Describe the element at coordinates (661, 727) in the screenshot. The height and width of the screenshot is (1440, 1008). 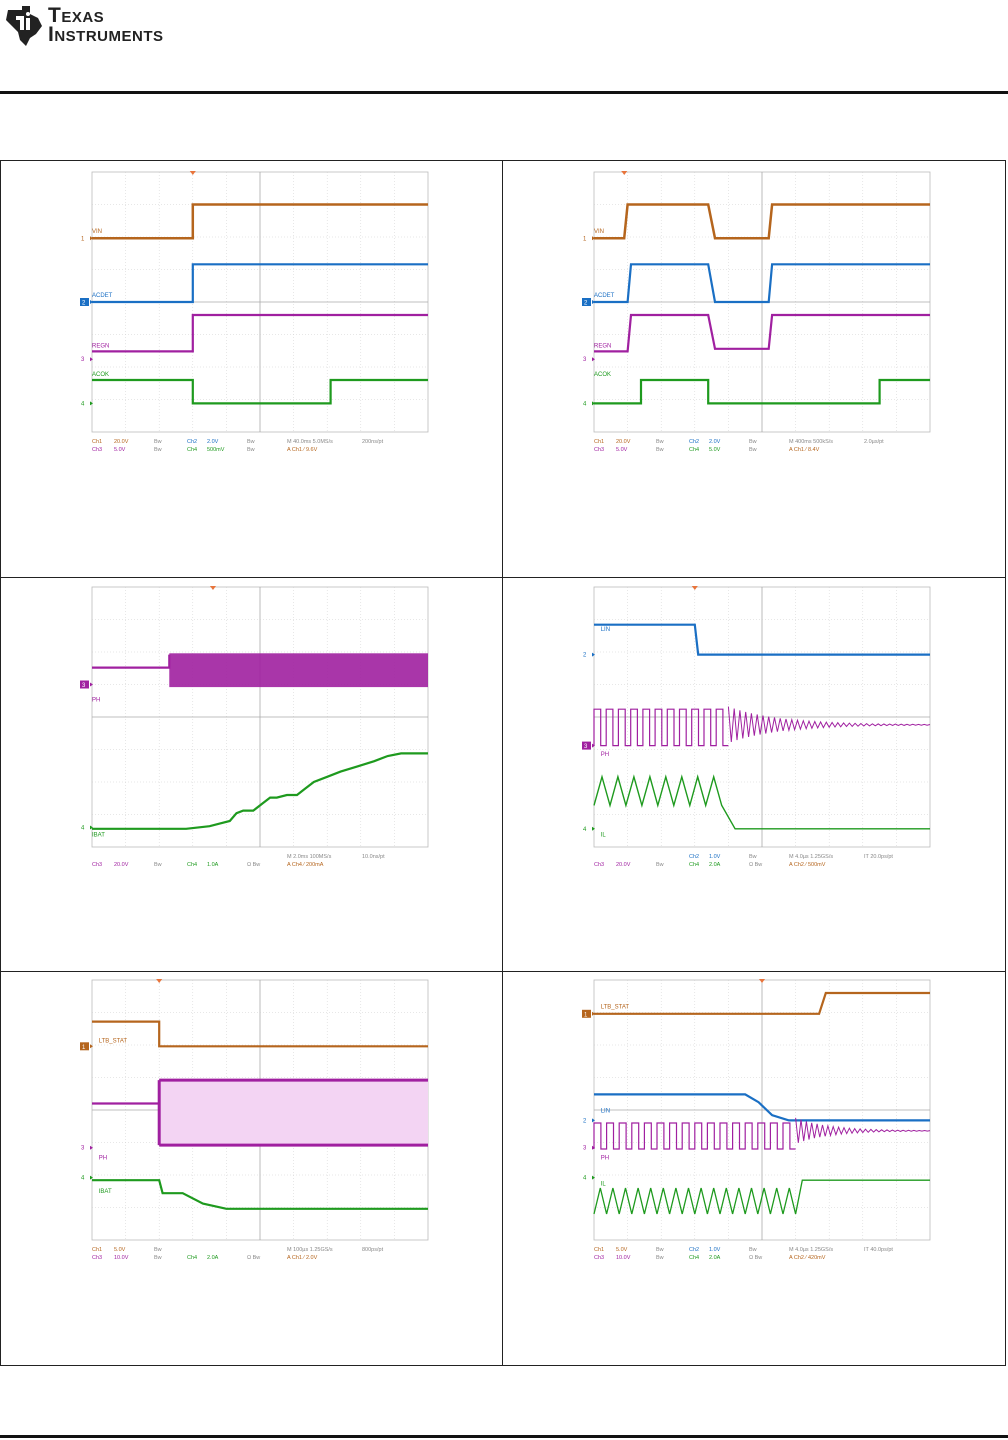
I see `trace-ph-switching` at that location.